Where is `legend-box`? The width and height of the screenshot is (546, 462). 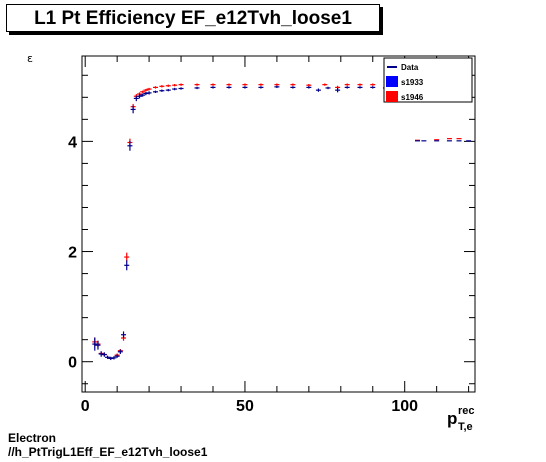
legend-box is located at coordinates (428, 80).